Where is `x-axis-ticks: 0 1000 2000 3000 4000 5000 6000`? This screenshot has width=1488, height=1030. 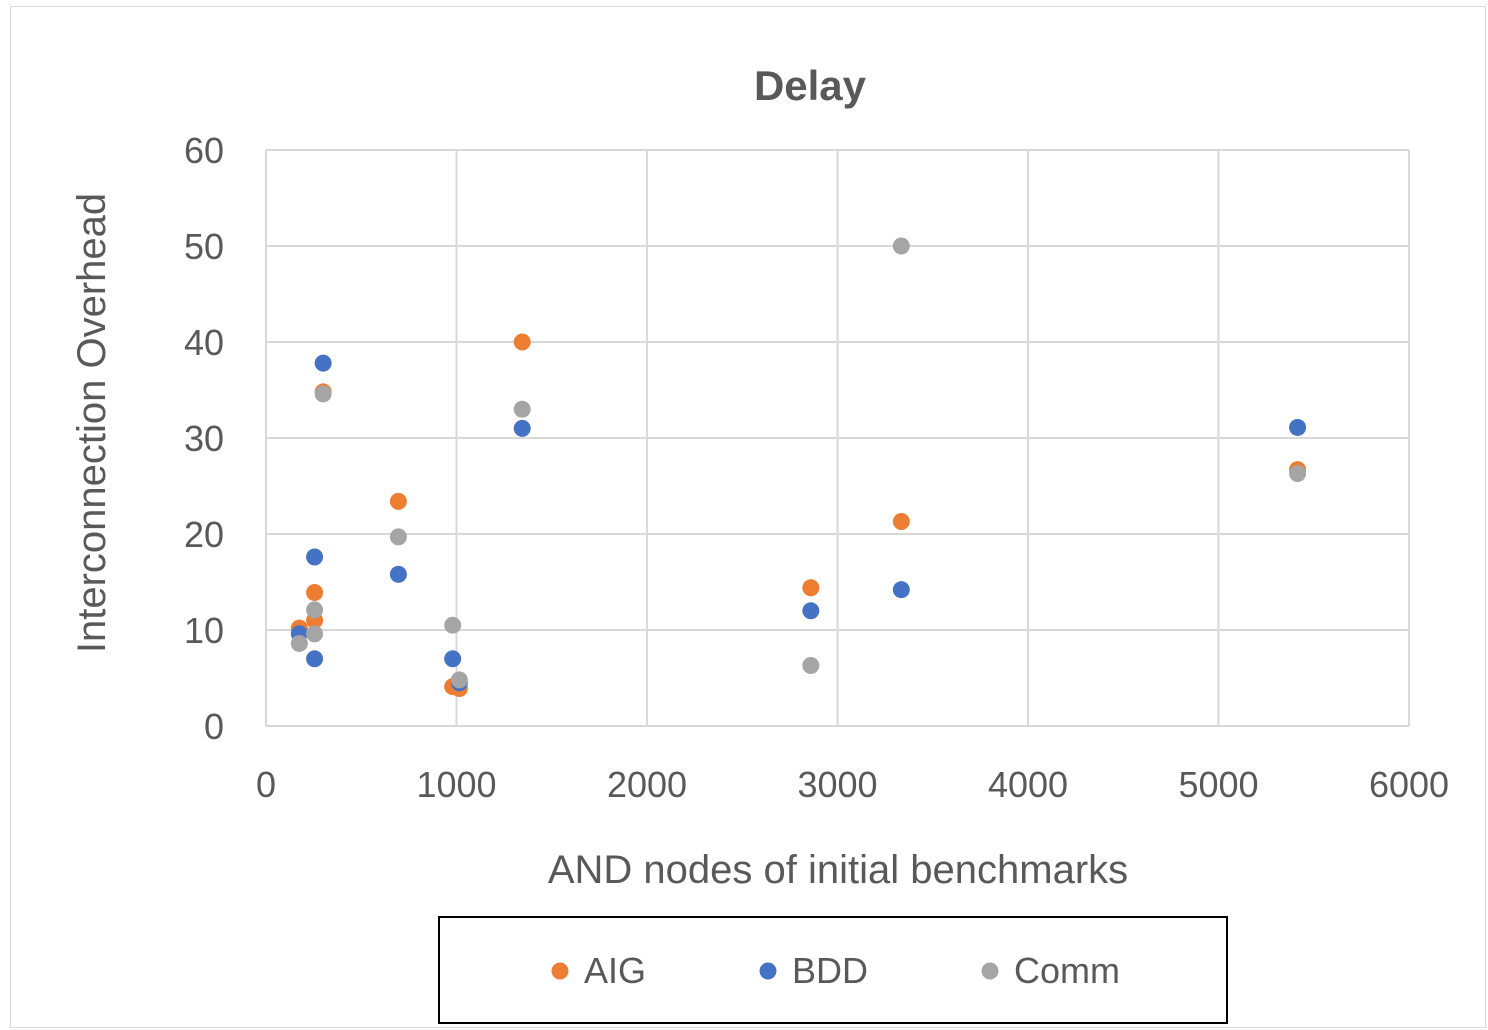 x-axis-ticks: 0 1000 2000 3000 4000 5000 6000 is located at coordinates (852, 784).